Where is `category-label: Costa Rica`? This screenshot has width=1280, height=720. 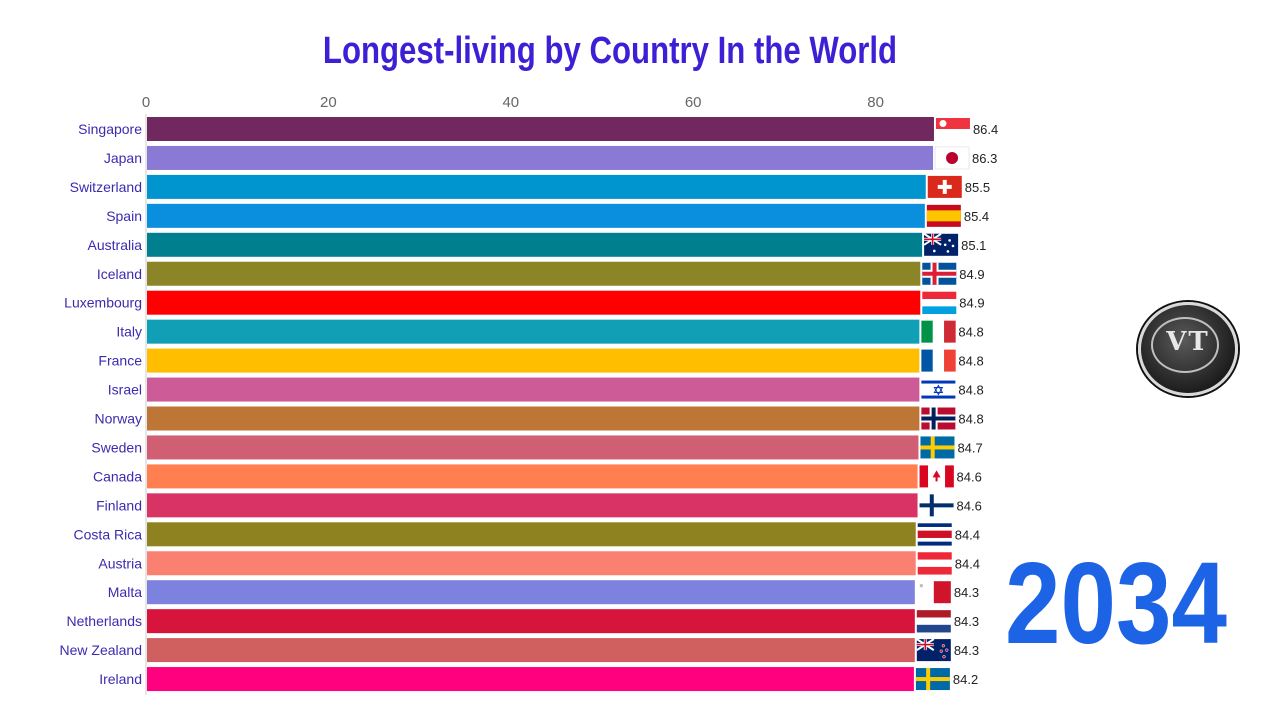
category-label: Costa Rica is located at coordinates (108, 534).